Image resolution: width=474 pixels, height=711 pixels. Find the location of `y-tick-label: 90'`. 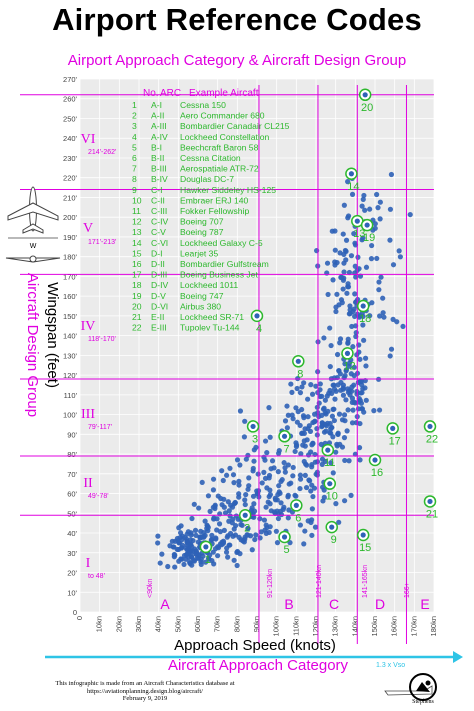

y-tick-label: 90' is located at coordinates (72, 434).